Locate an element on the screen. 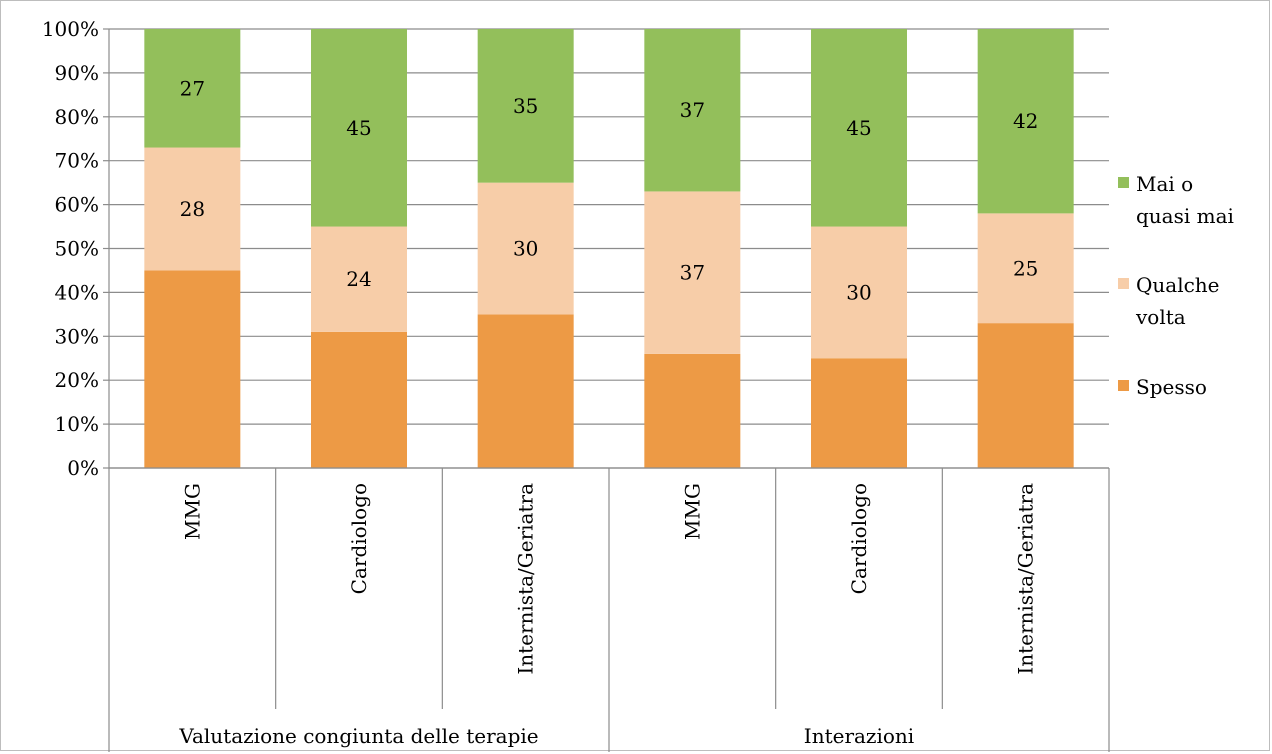 This screenshot has height=754, width=1272. y-tick-label: 0% is located at coordinates (83, 468).